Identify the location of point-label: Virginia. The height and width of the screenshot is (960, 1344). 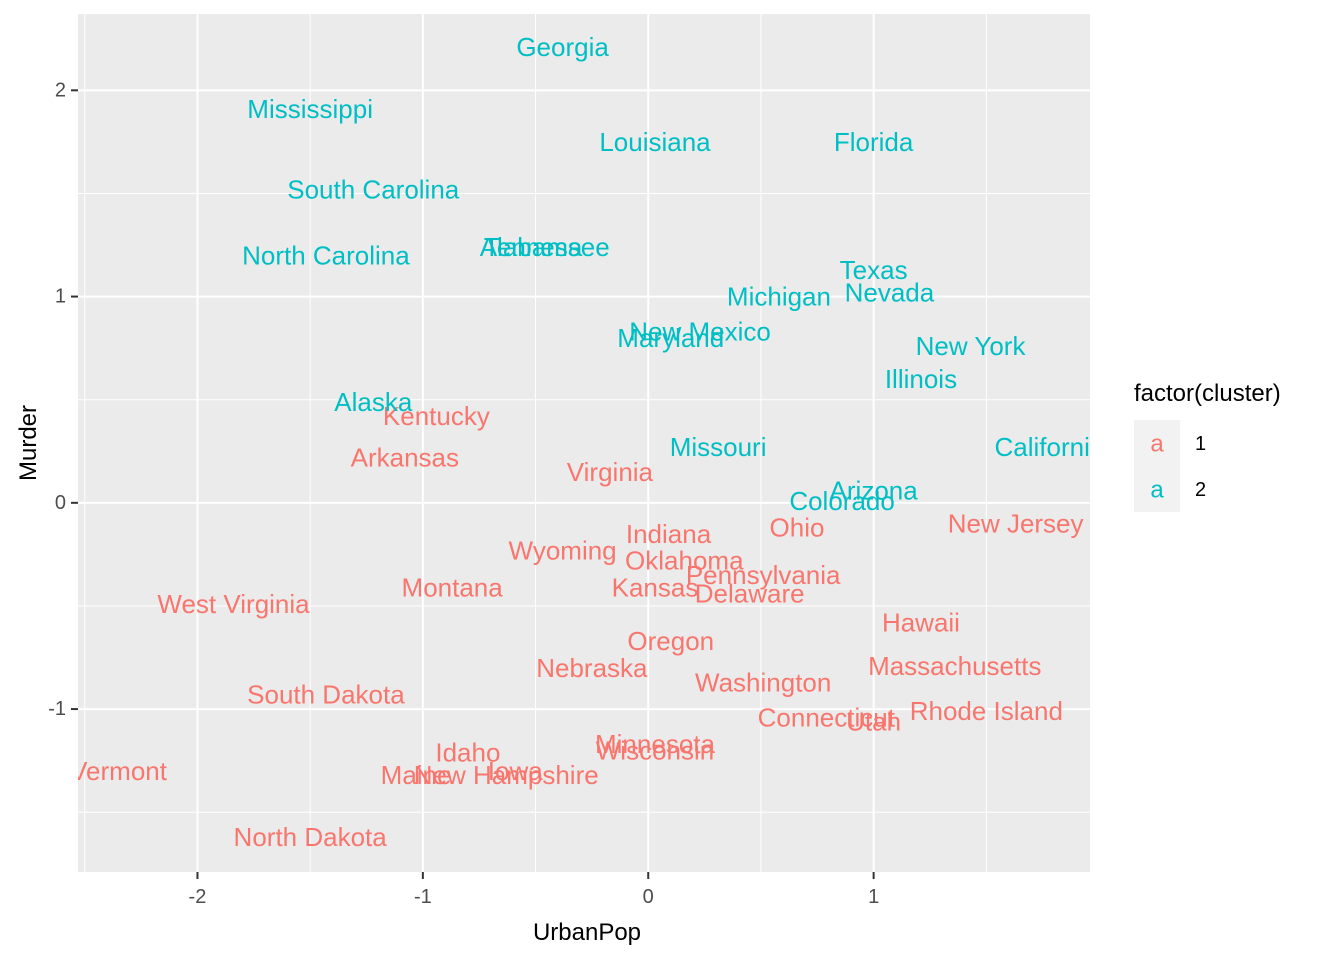
(610, 472).